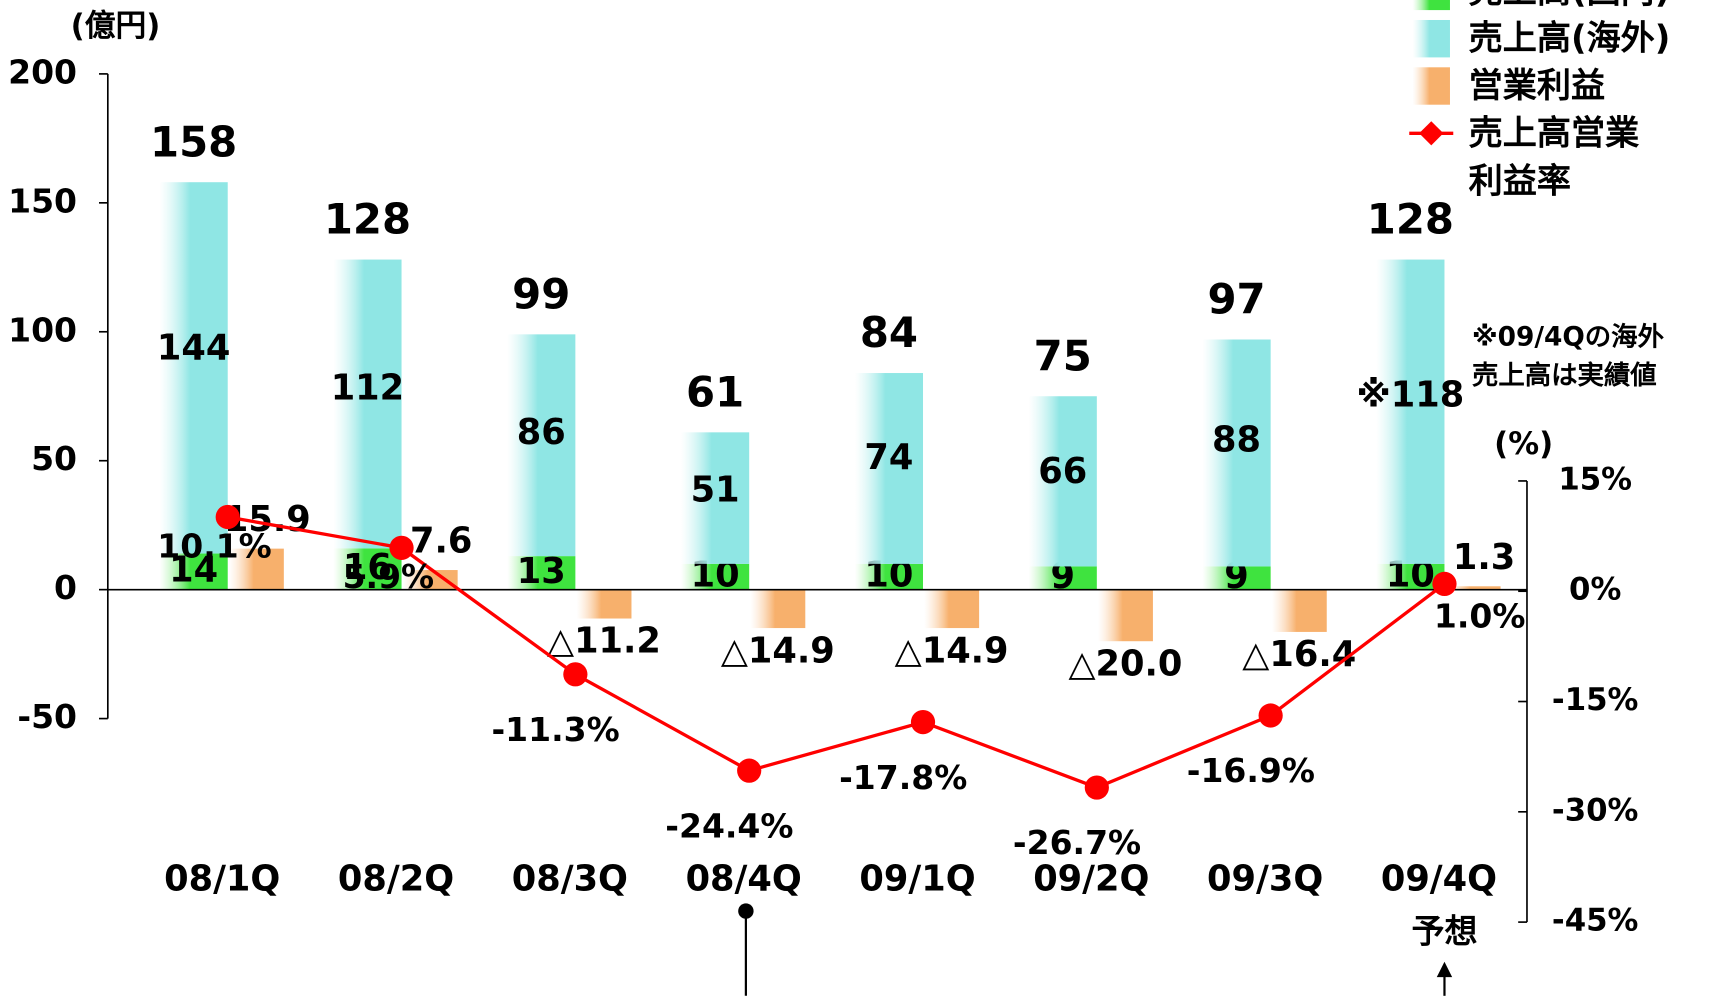  What do you see at coordinates (1523, 444) in the screenshot?
I see `y2-unit-label: (%)` at bounding box center [1523, 444].